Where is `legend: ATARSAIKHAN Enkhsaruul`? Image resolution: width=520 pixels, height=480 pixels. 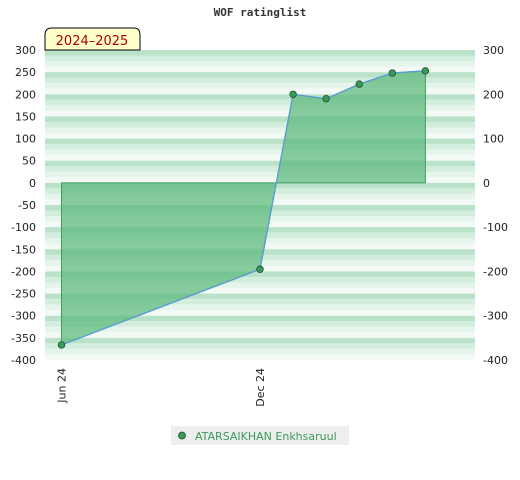 legend: ATARSAIKHAN Enkhsaruul is located at coordinates (260, 435).